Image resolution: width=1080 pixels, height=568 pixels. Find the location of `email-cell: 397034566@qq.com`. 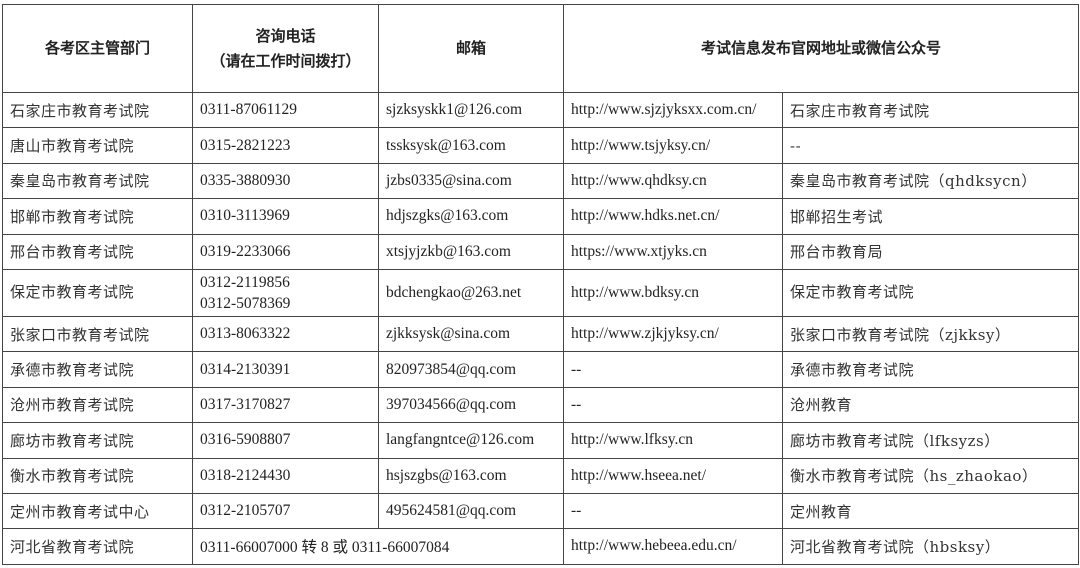

email-cell: 397034566@qq.com is located at coordinates (471, 405).